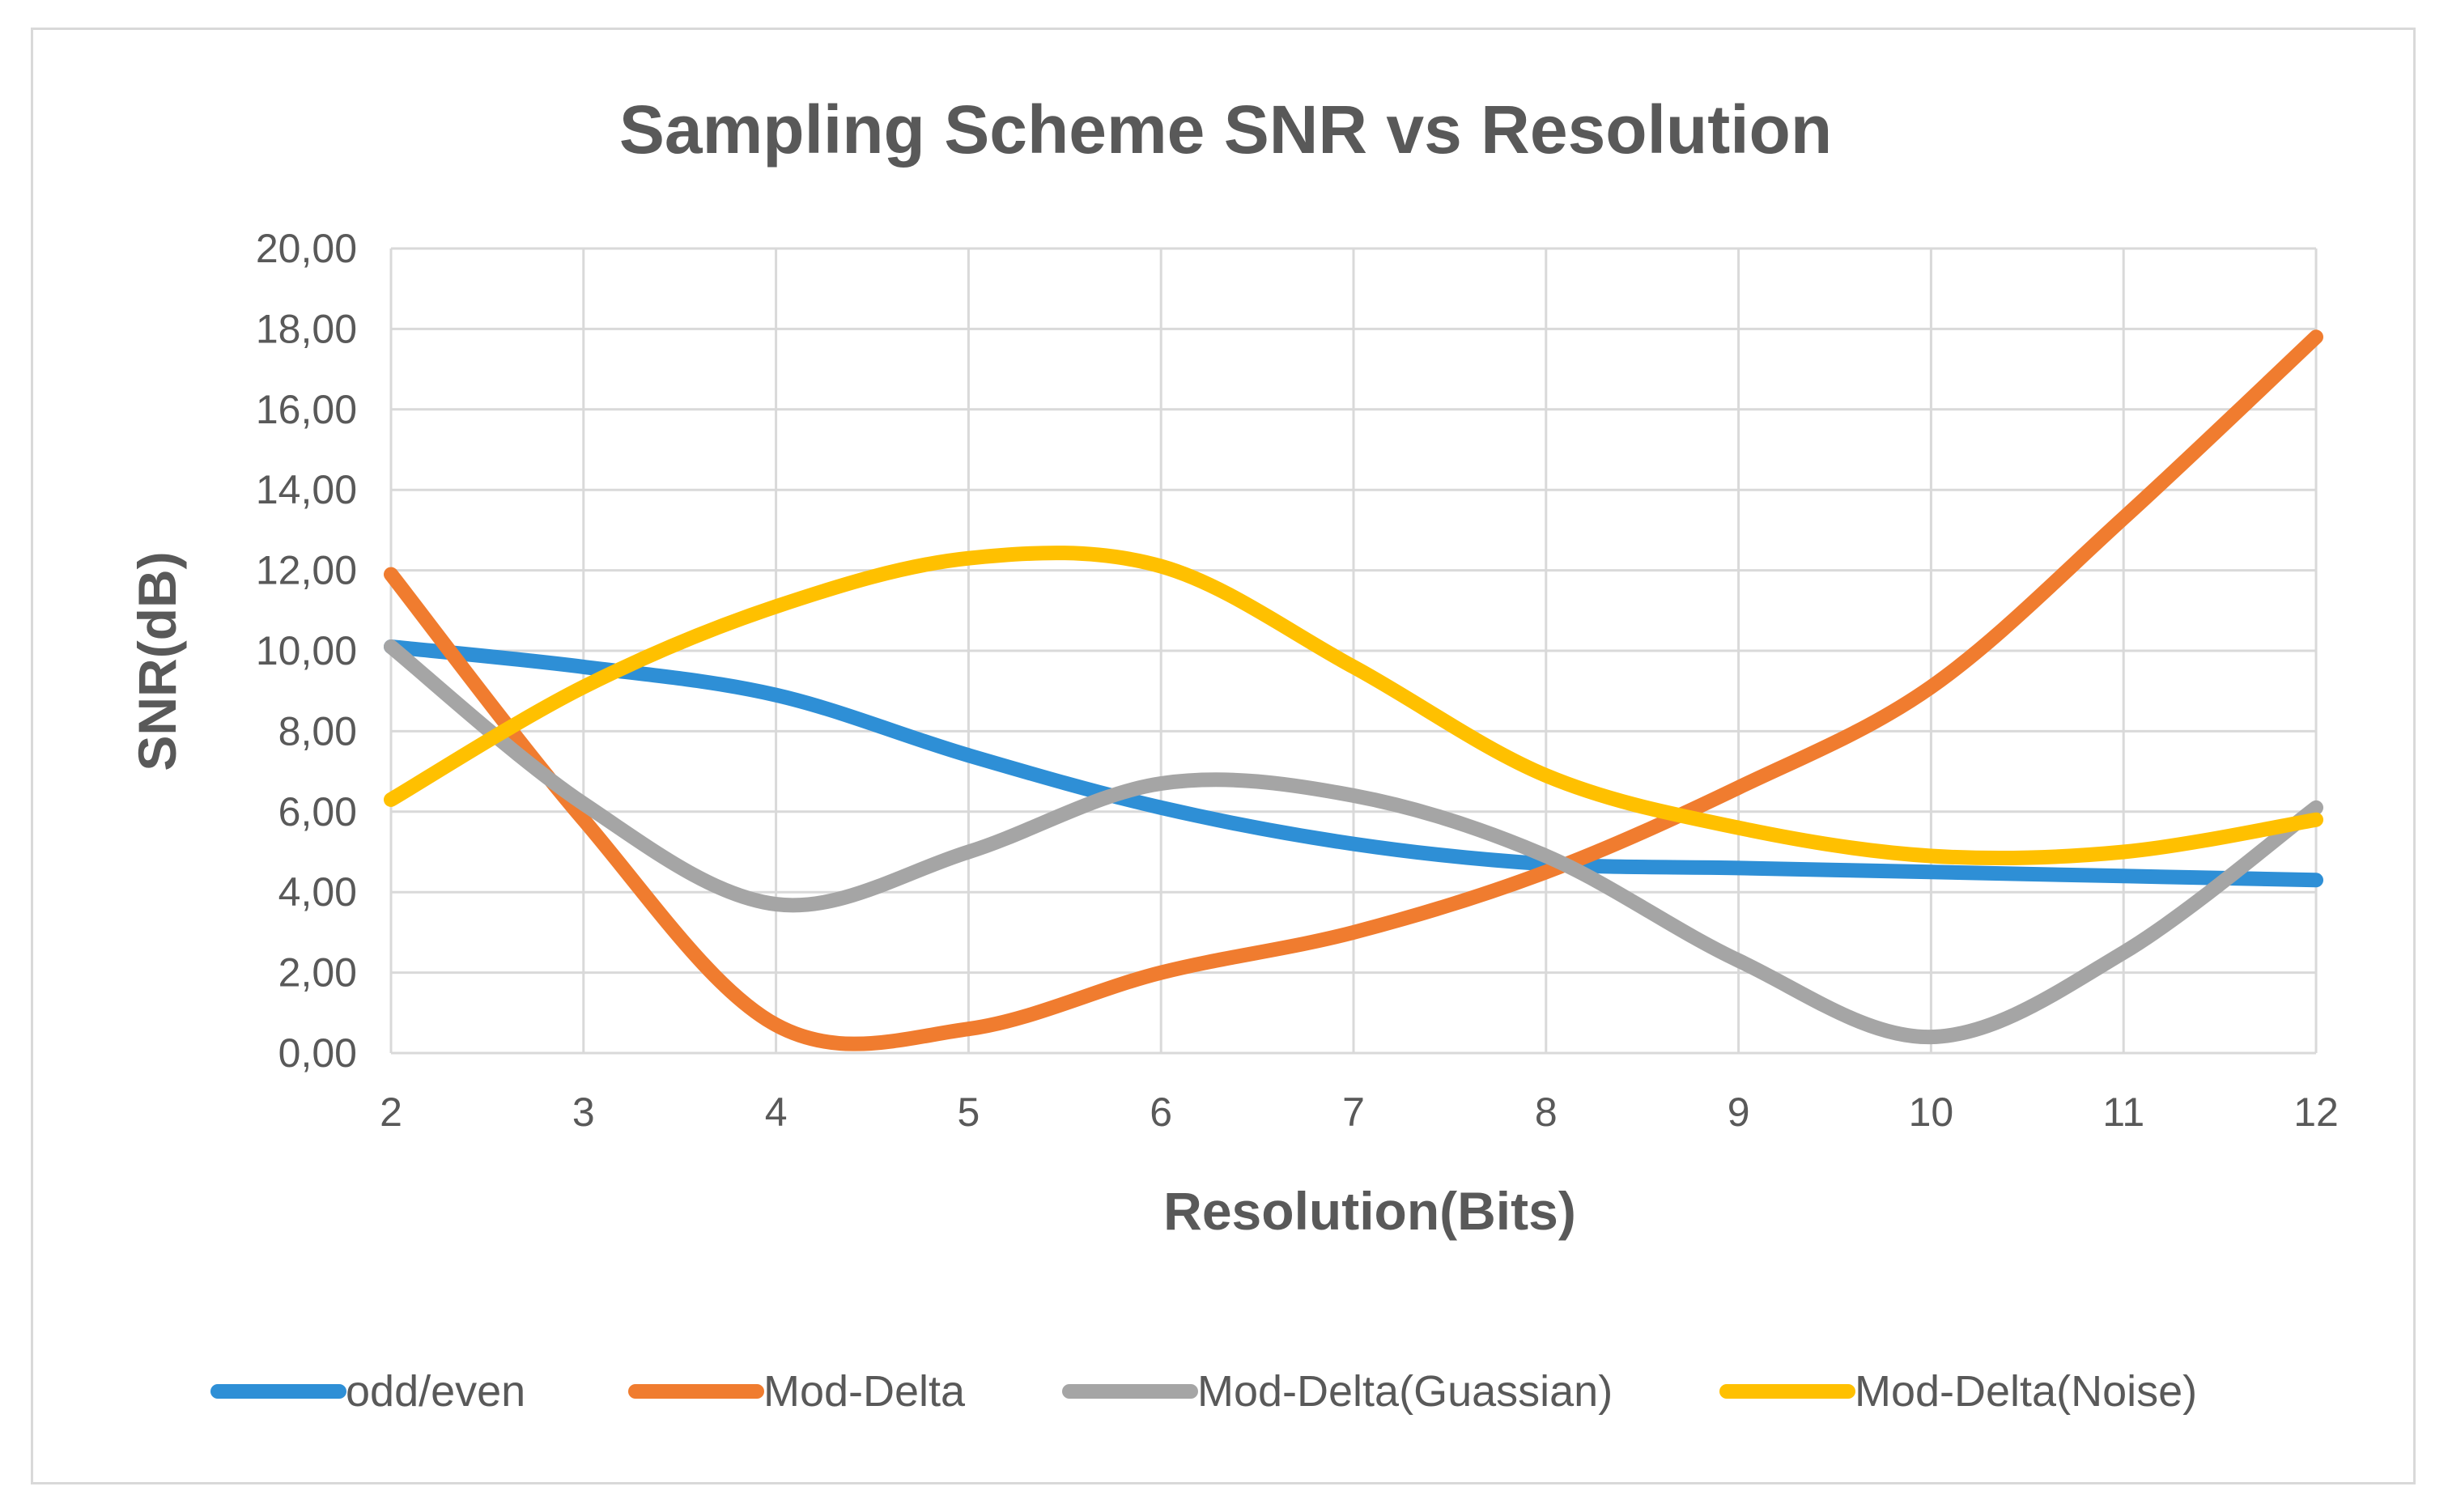  I want to click on y-tick-label: 0,00, so click(318, 1053).